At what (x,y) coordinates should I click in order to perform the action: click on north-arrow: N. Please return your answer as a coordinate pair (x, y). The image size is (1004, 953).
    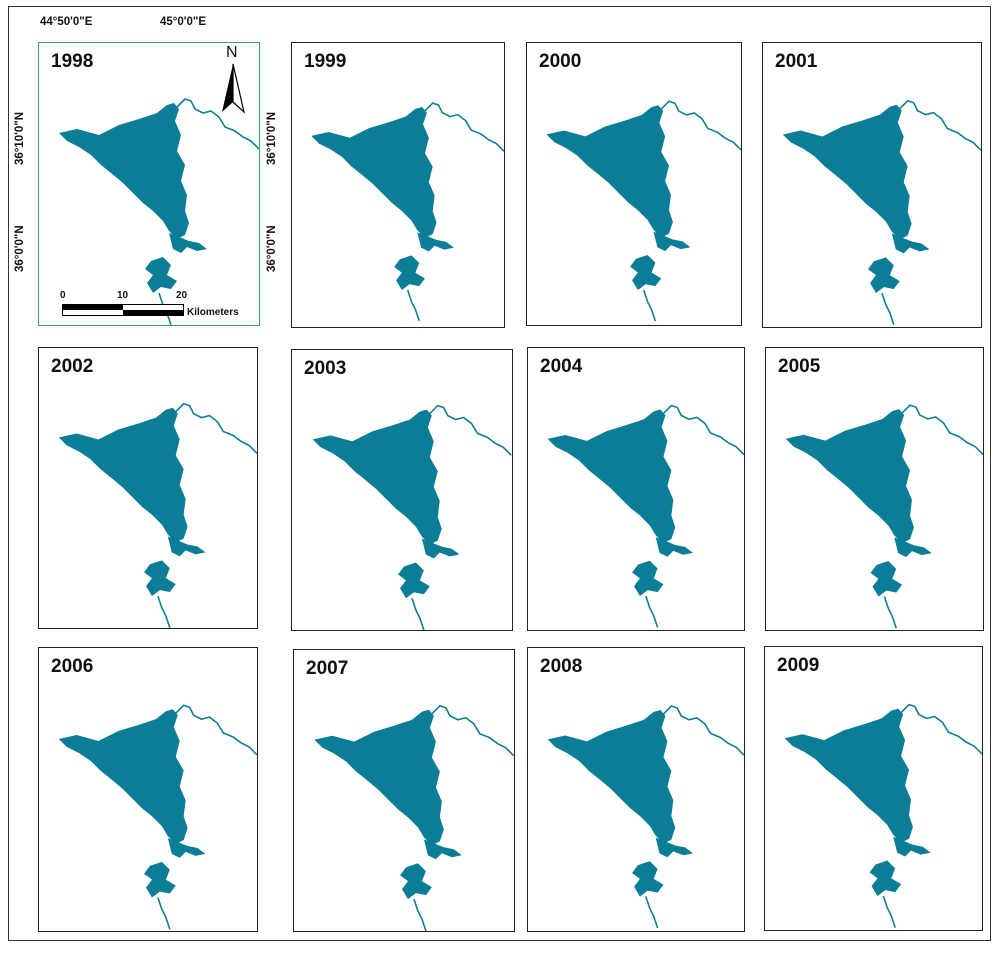
    Looking at the image, I should click on (233, 81).